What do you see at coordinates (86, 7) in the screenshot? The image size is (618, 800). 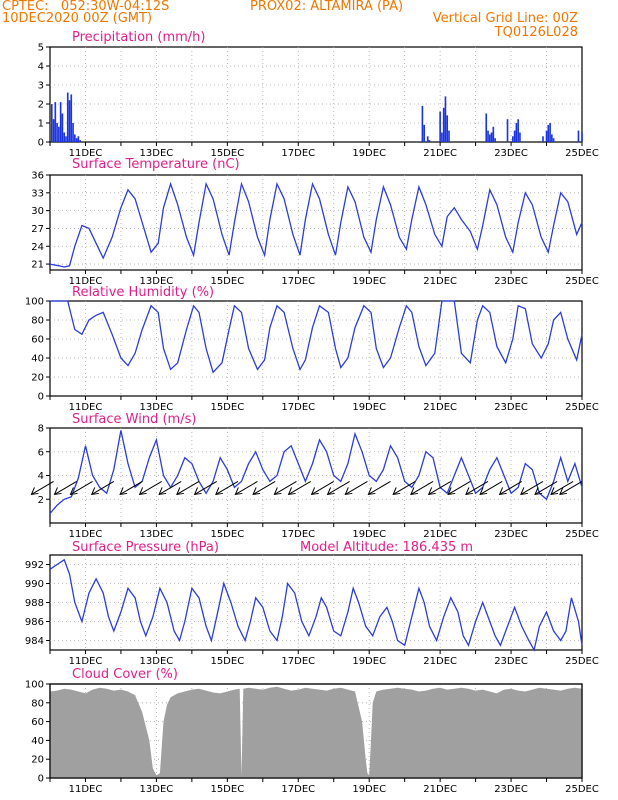 I see `header-location: CPTEC: 052:30W-04:12S` at bounding box center [86, 7].